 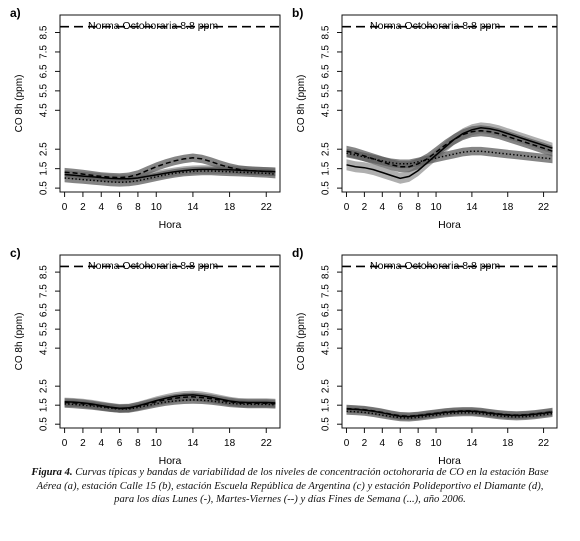 I want to click on series-line-solid, so click(x=449, y=153).